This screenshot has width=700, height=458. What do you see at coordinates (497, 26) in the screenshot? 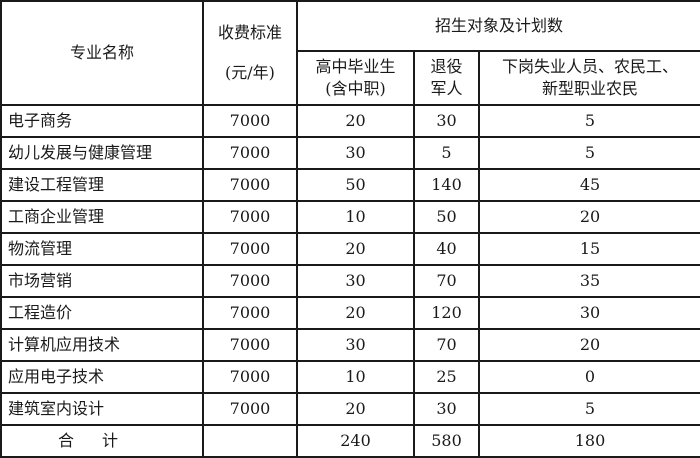
I see `header-plan-group: 招生对象及计划数` at bounding box center [497, 26].